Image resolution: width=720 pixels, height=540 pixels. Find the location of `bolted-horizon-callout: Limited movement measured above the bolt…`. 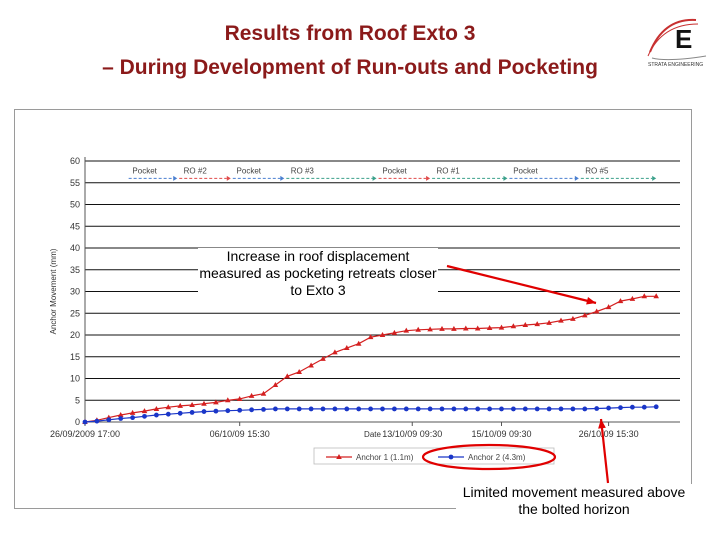

bolted-horizon-callout: Limited movement measured above the bolt… is located at coordinates (574, 501).